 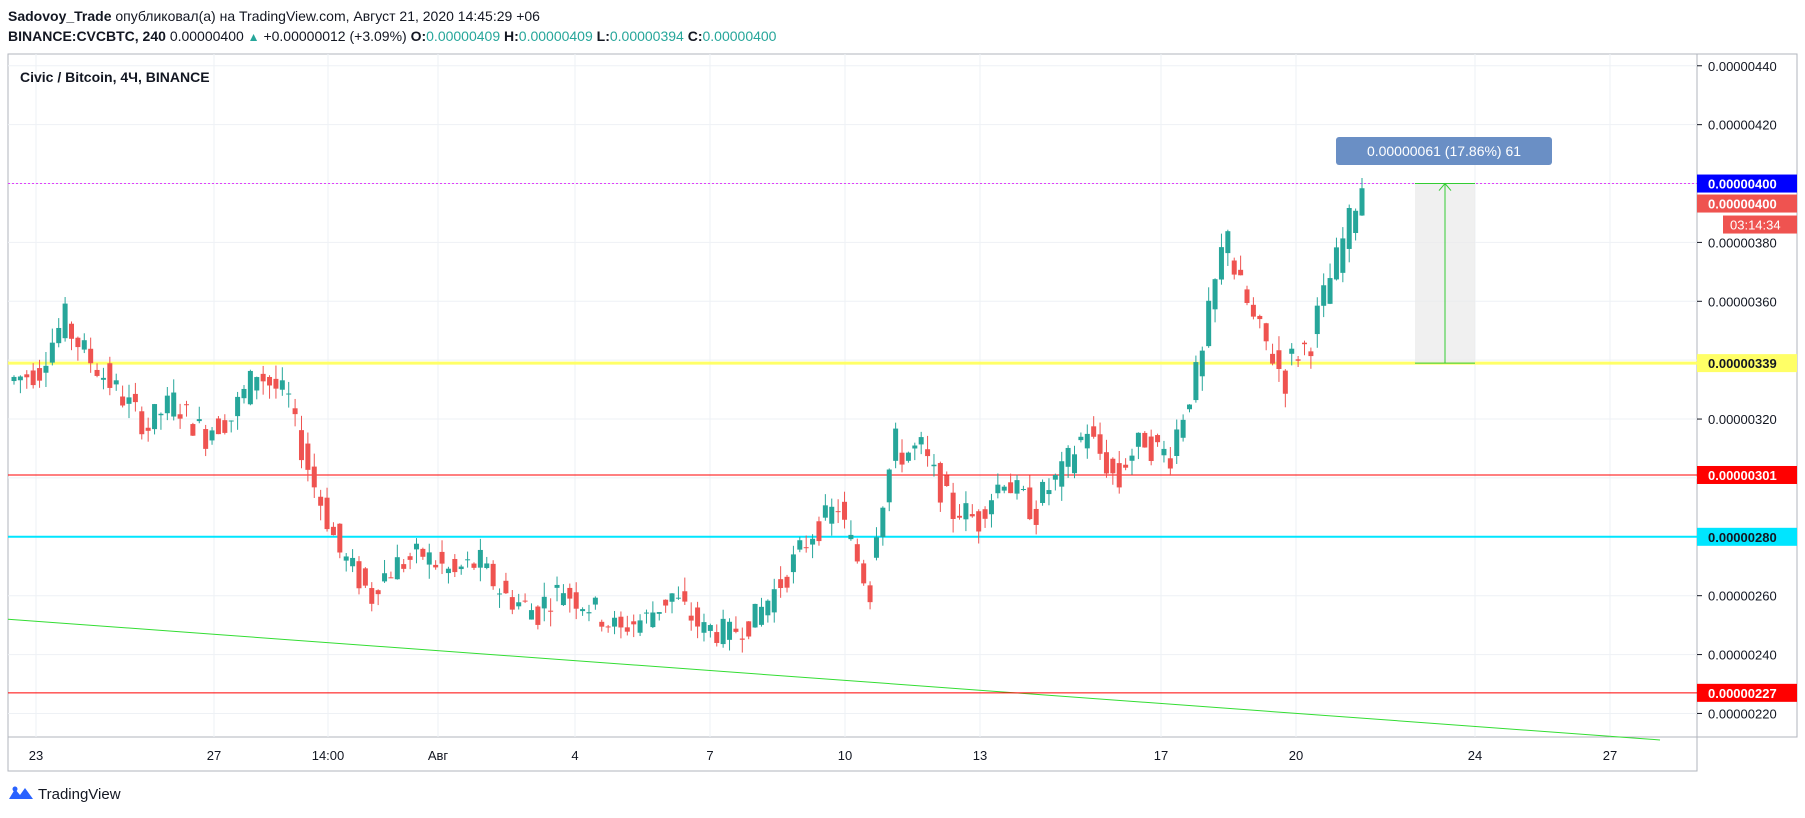 I want to click on measure-label-box, so click(x=1444, y=151).